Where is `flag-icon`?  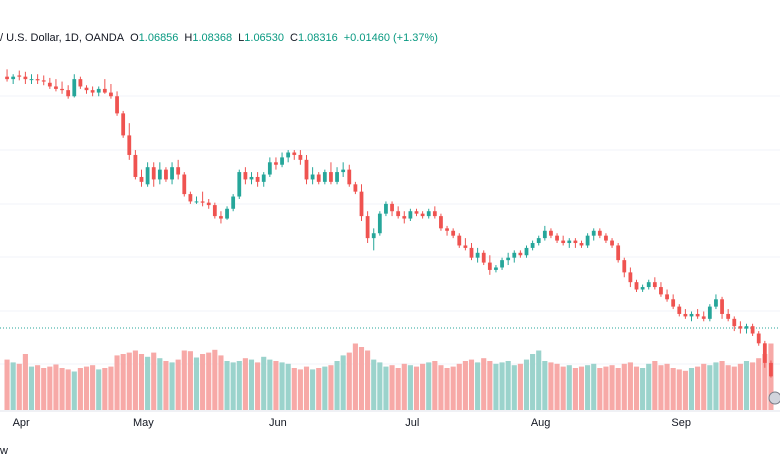 flag-icon is located at coordinates (774, 398).